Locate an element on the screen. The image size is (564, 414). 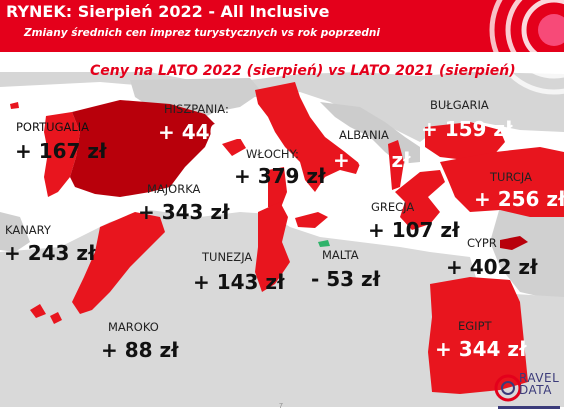
price-cypr: + 402 zł is located at coordinates (492, 267).